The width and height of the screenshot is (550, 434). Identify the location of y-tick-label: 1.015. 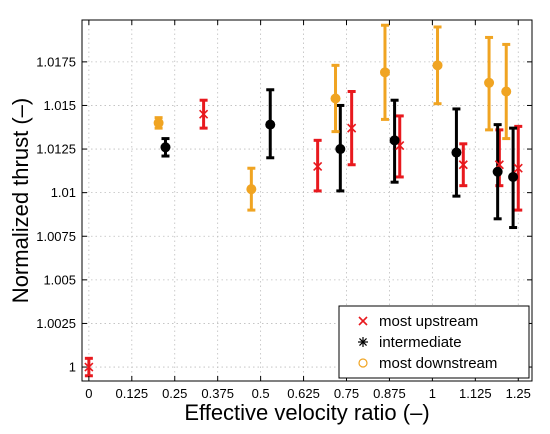
(59, 105).